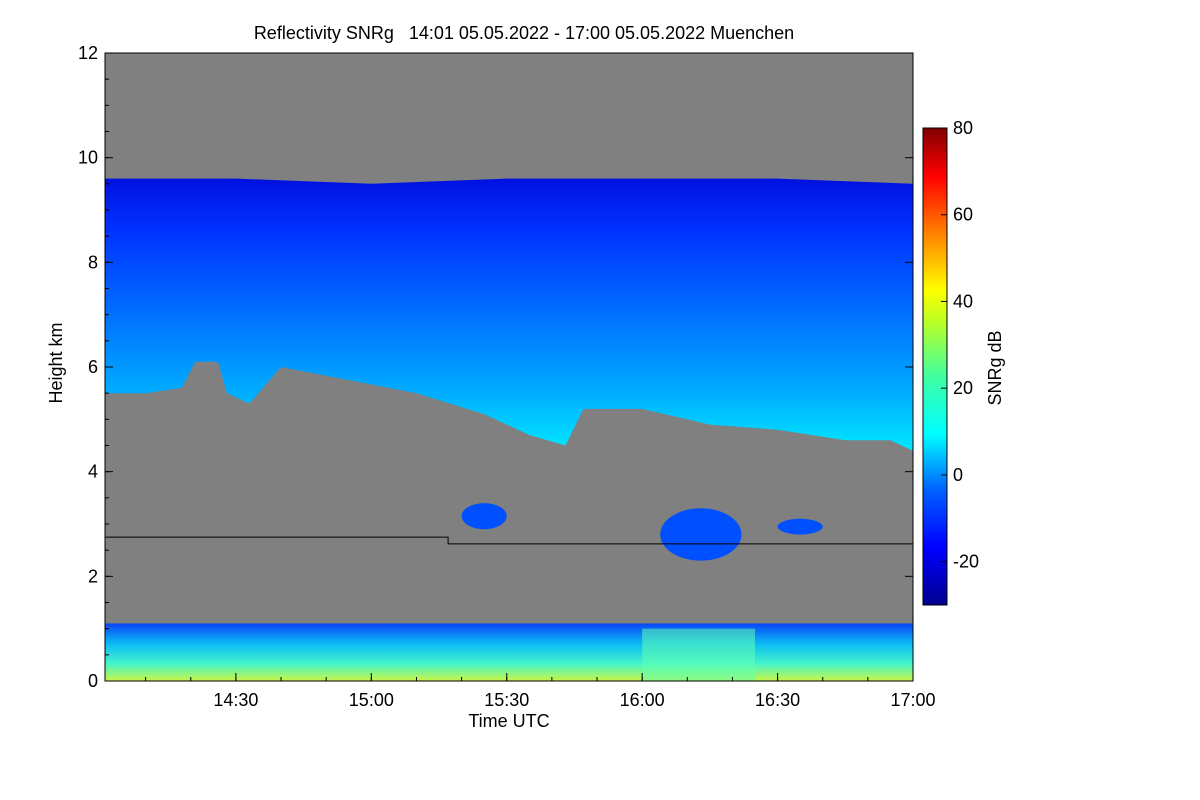 The height and width of the screenshot is (800, 1200). I want to click on colorbar-tick-label: 40, so click(963, 301).